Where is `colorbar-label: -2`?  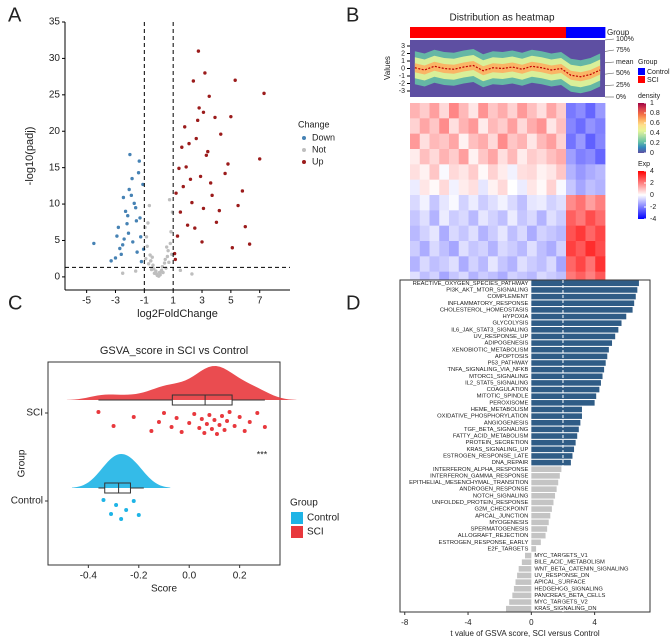 colorbar-label: -2 is located at coordinates (653, 207).